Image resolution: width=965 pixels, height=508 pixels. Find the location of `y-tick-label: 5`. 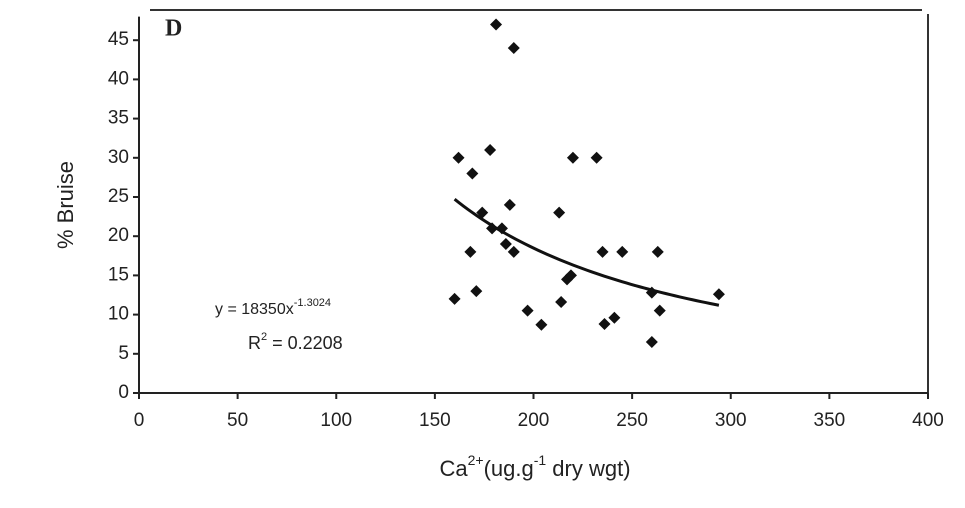

y-tick-label: 5 is located at coordinates (123, 353).